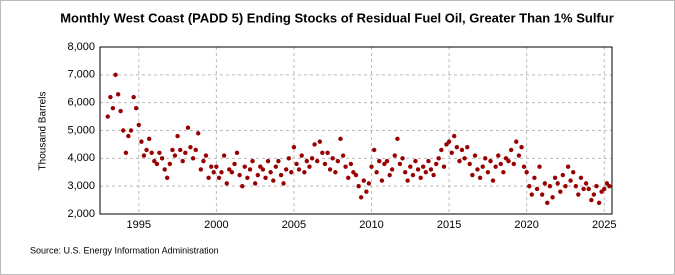  What do you see at coordinates (81, 103) in the screenshot?
I see `y-tick-label: 6,000` at bounding box center [81, 103].